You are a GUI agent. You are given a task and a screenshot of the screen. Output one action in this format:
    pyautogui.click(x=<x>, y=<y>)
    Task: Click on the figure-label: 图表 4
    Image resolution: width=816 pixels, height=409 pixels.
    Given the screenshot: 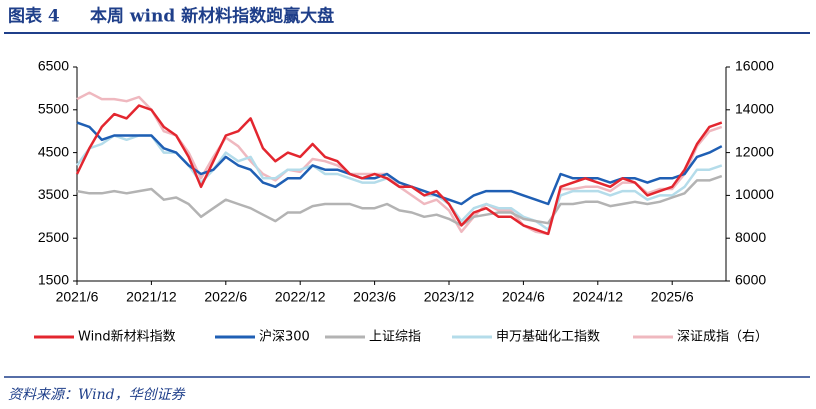 What is the action you would take?
    pyautogui.click(x=34, y=16)
    